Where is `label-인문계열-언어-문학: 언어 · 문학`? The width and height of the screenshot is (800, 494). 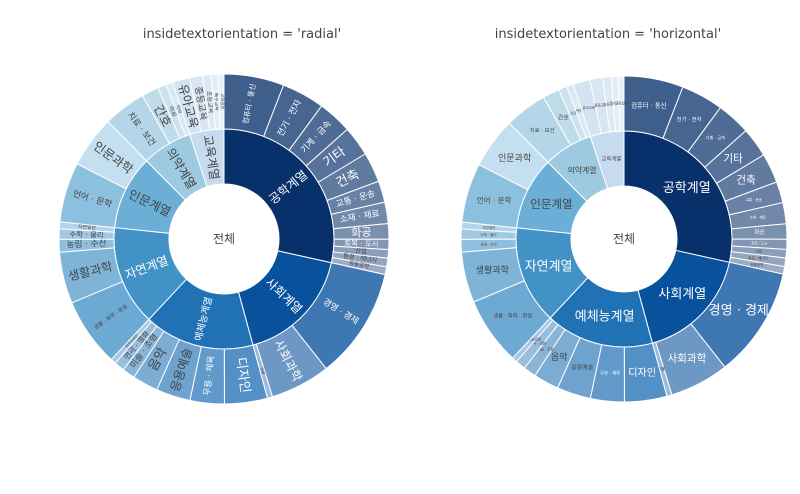
label-인문계열-언어-문학: 언어 · 문학 is located at coordinates (494, 200).